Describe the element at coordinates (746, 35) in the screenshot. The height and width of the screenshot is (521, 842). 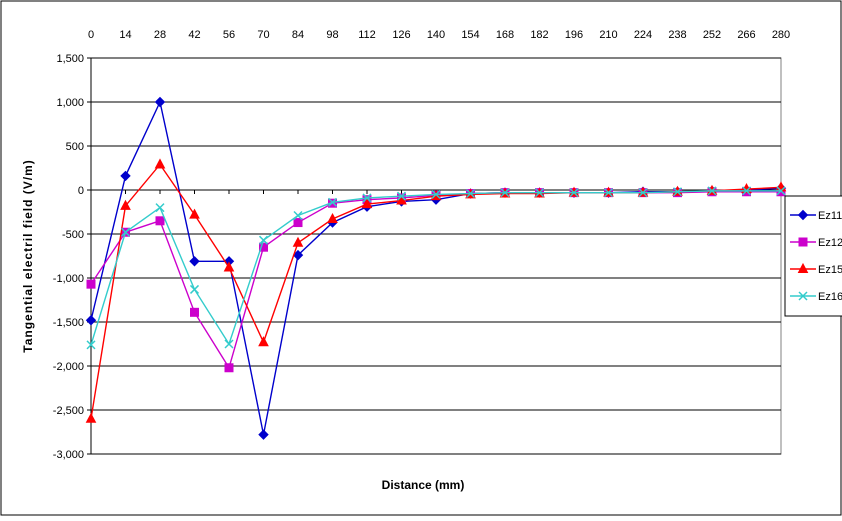
I see `x-tick-label: 266` at that location.